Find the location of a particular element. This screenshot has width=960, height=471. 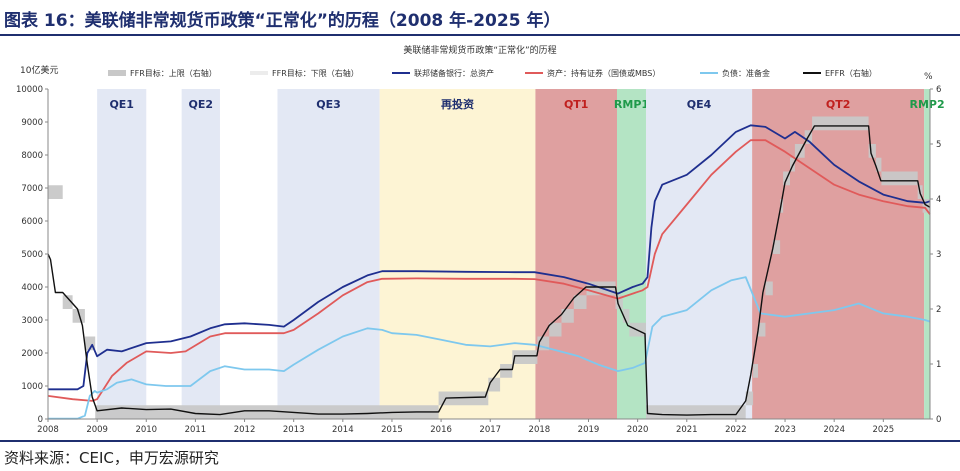

y-right-tick-label-3: 3 is located at coordinates (938, 255).